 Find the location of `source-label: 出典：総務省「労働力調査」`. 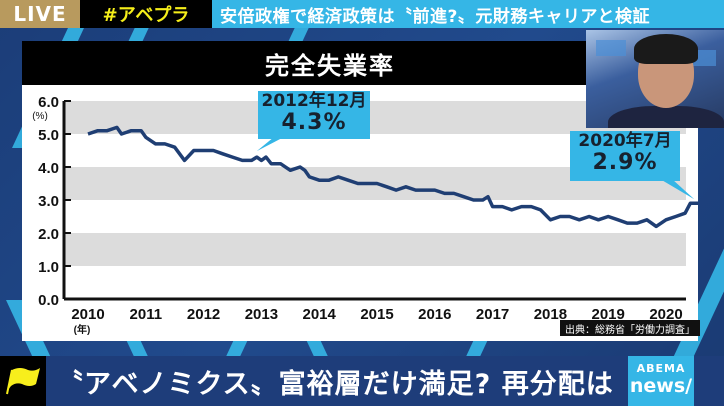

source-label: 出典：総務省「労働力調査」 is located at coordinates (630, 328).